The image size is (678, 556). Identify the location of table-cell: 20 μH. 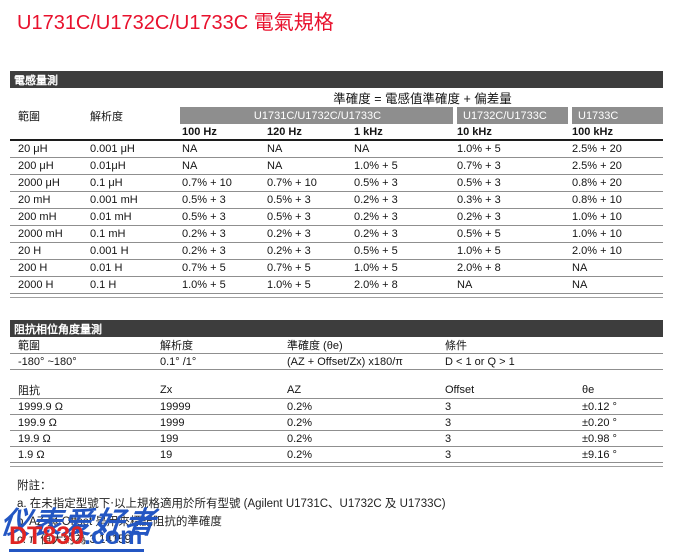
(33, 149).